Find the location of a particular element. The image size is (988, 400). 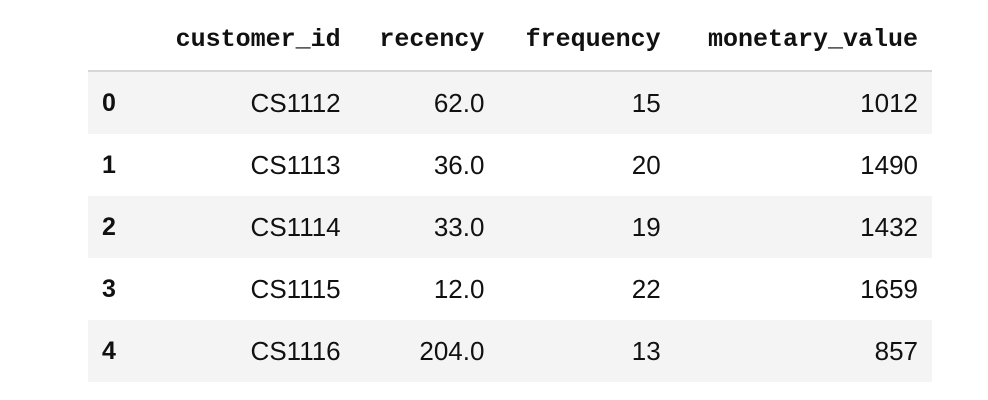

cell-recency: 36.0 is located at coordinates (459, 164).